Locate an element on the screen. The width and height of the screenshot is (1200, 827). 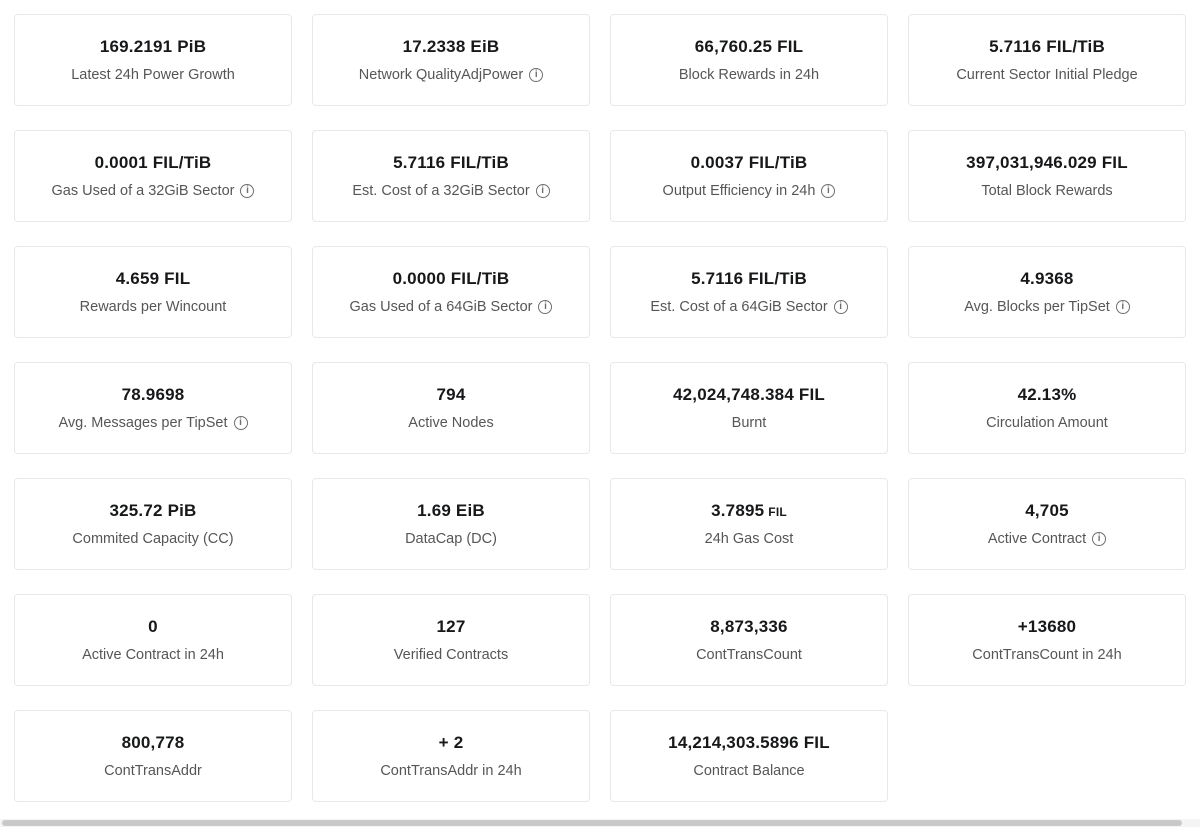
stat-label: Gas Used of a 32GiB Sector is located at coordinates (143, 190).